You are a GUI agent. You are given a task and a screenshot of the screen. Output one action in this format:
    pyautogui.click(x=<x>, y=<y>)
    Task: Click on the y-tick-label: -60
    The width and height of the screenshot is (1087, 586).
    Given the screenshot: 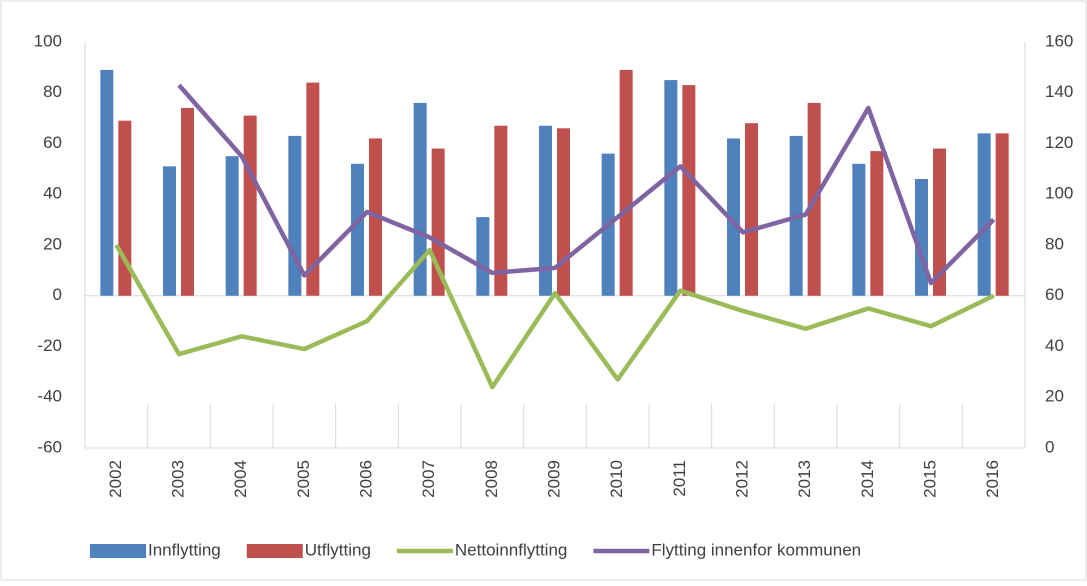 What is the action you would take?
    pyautogui.click(x=49, y=446)
    